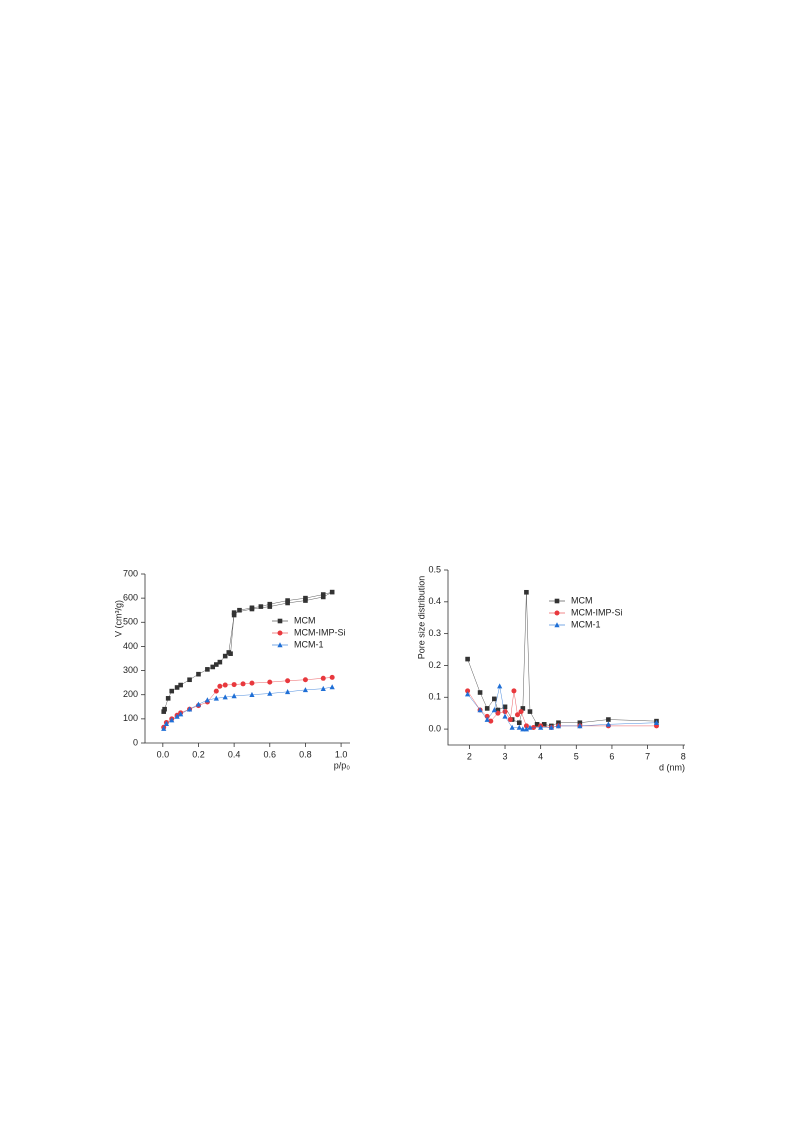 The image size is (793, 1121). What do you see at coordinates (576, 756) in the screenshot?
I see `x-tick-label: 5` at bounding box center [576, 756].